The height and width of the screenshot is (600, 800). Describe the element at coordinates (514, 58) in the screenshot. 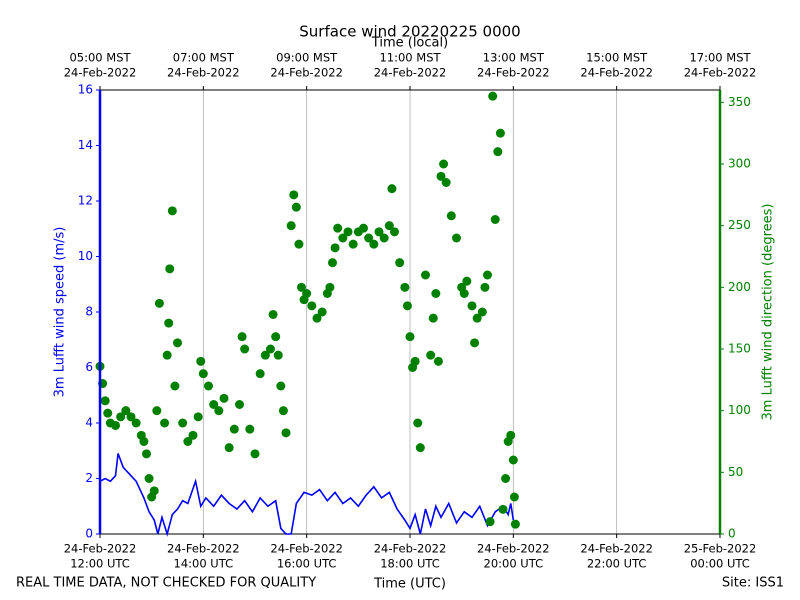

I see `x2-tick-label: 13:00 MST` at that location.